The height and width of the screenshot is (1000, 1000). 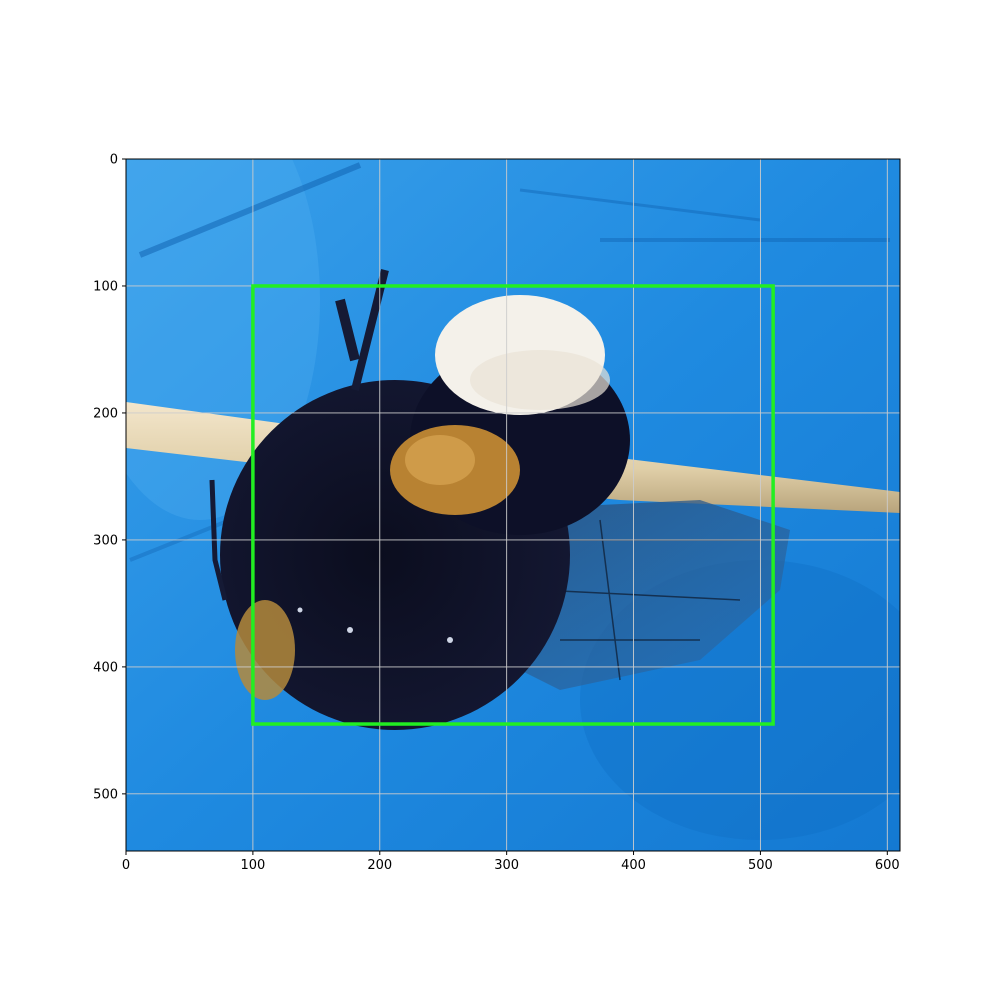 What do you see at coordinates (105, 667) in the screenshot?
I see `y-tick-label: 400` at bounding box center [105, 667].